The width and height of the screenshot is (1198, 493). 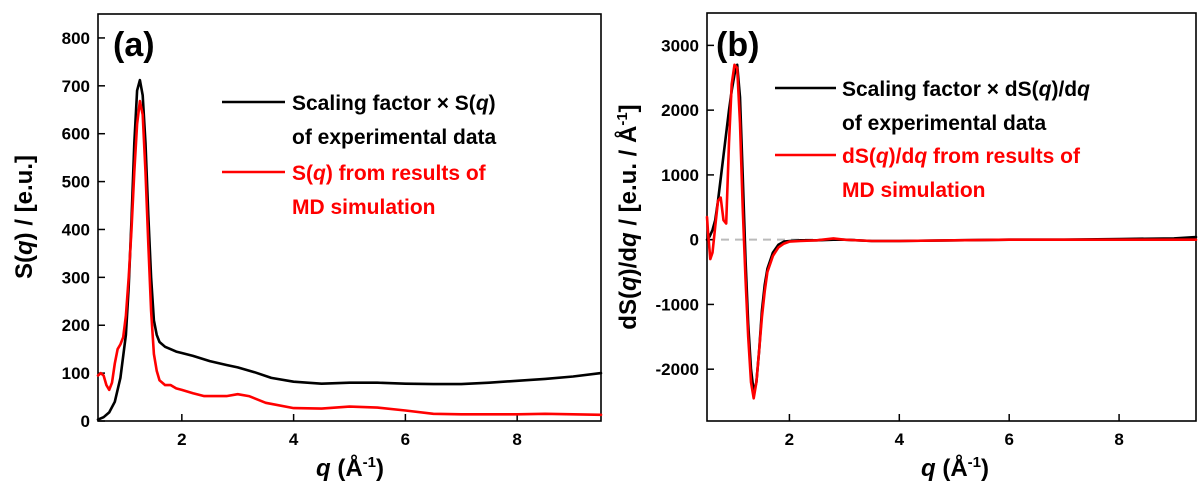 I want to click on y-axis-title: dS(q)/dq / [e.u. / Å-1], so click(x=628, y=216).